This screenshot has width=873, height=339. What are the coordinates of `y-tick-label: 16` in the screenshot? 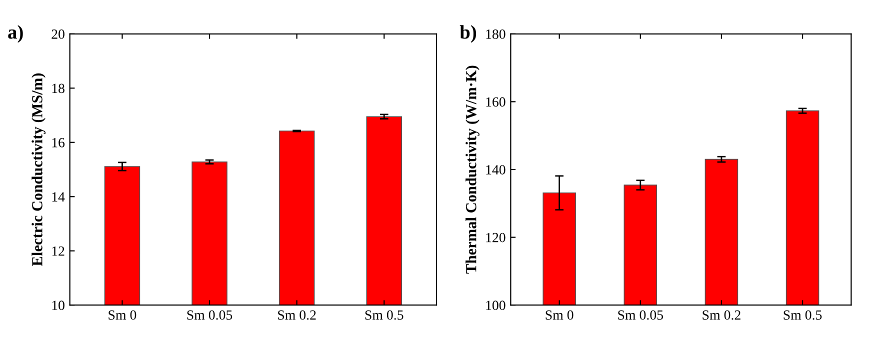 It's located at (58, 143).